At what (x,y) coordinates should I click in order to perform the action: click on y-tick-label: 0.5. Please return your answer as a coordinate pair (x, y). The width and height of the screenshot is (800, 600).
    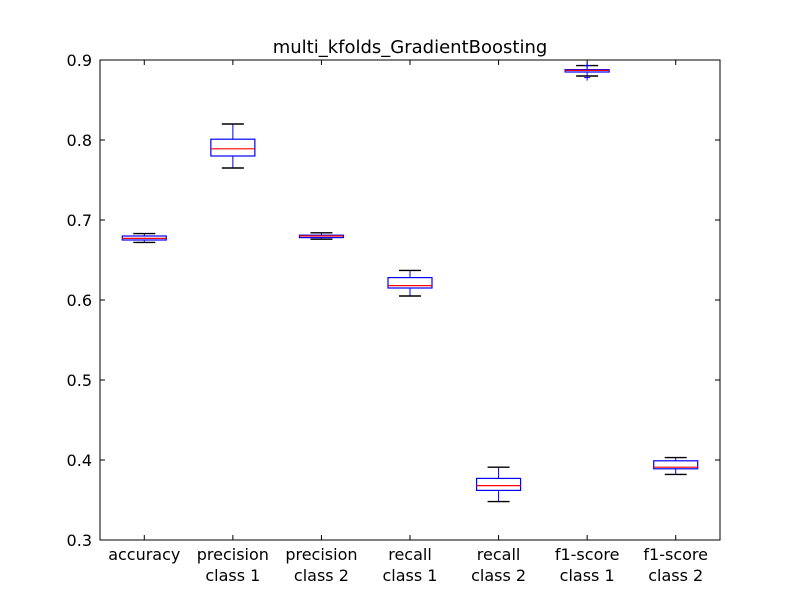
    Looking at the image, I should click on (79, 380).